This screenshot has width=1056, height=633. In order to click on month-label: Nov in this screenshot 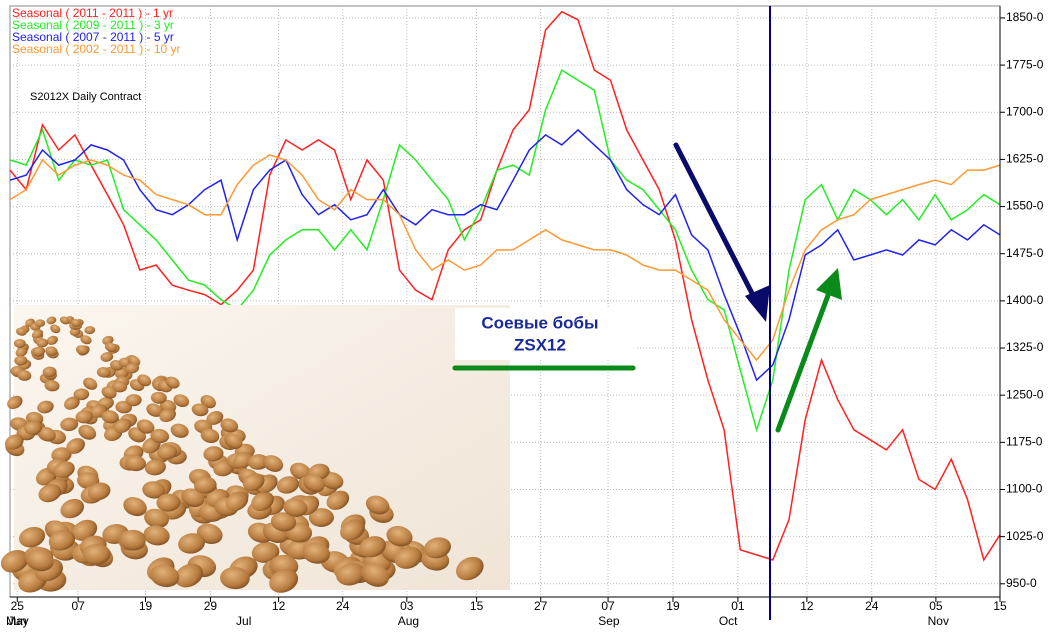, I will do `click(938, 621)`.